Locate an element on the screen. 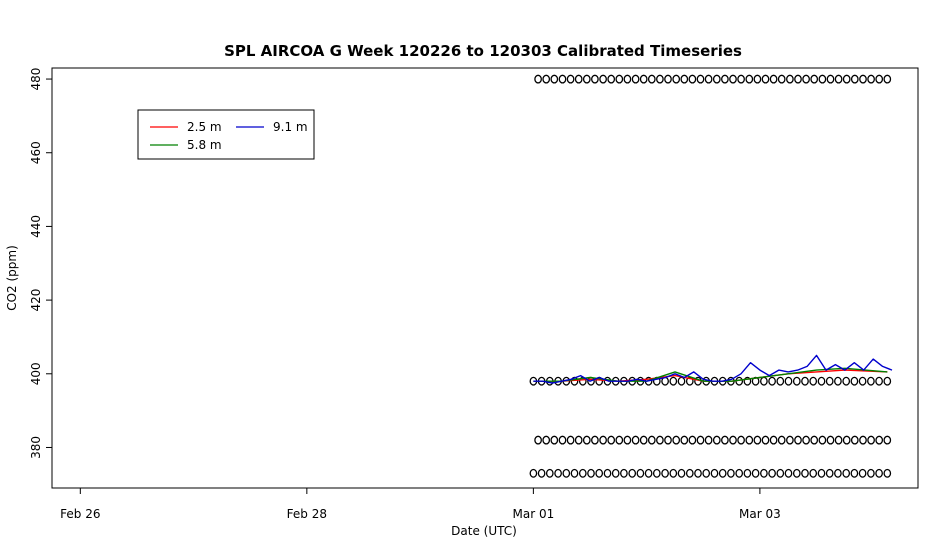  x-tick-label: Feb 26 is located at coordinates (80, 514).